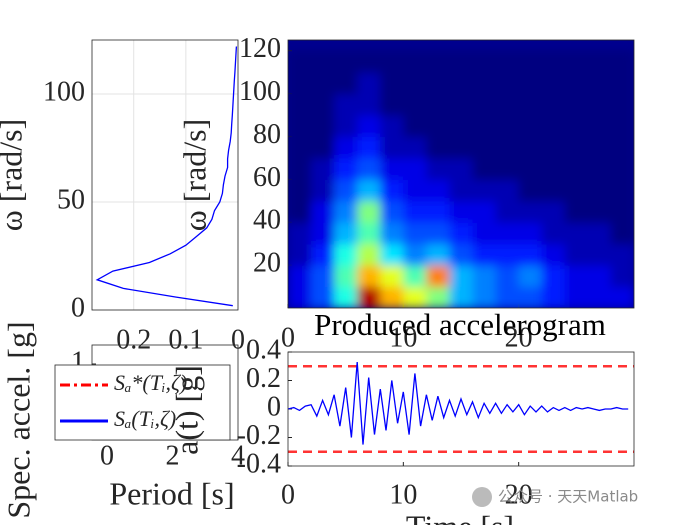  Describe the element at coordinates (145, 418) in the screenshot. I see `legend-label: Sₐ(Tᵢ,ζ)` at that location.